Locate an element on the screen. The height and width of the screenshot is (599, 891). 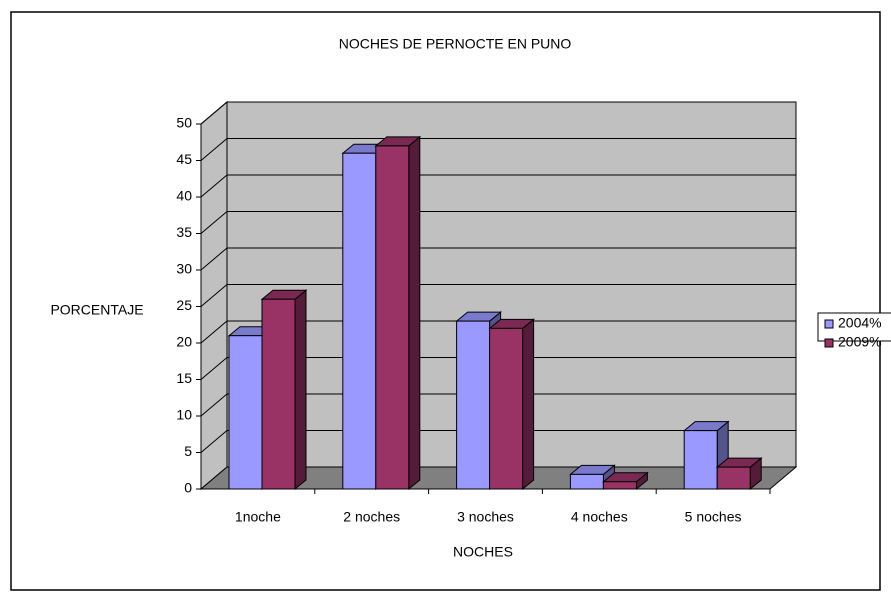
chart-title: NOCHES DE PERNOCTE EN PUNO is located at coordinates (455, 44).